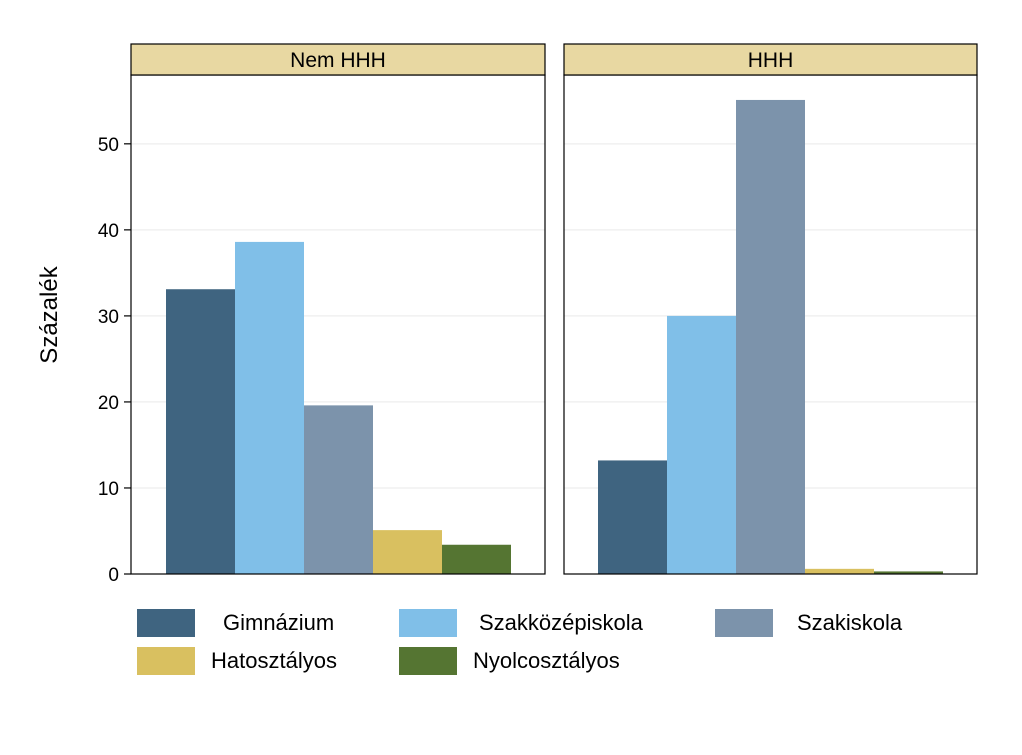 This screenshot has width=1022, height=755. I want to click on y-tick-label: 40, so click(108, 231).